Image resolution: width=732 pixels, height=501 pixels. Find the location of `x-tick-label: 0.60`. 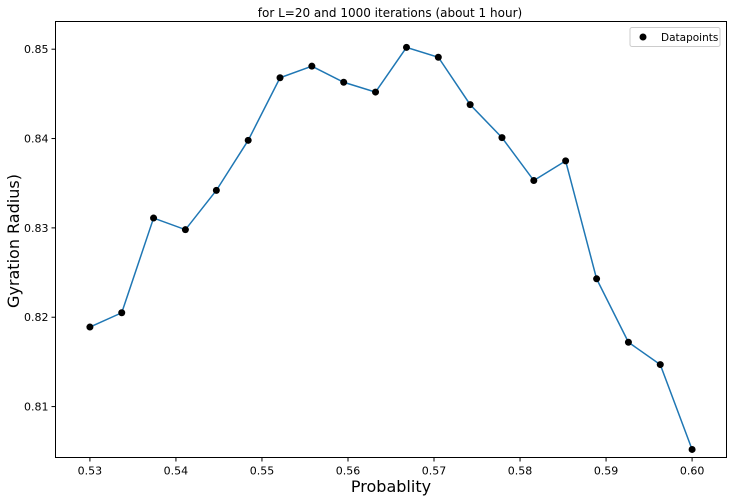

x-tick-label: 0.60 is located at coordinates (692, 471).